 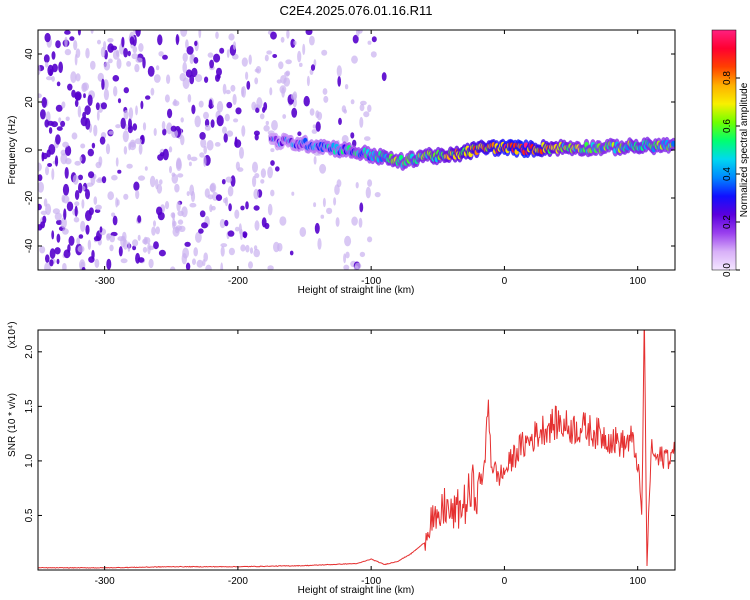 I want to click on x-tick-label: -100, so click(x=371, y=281).